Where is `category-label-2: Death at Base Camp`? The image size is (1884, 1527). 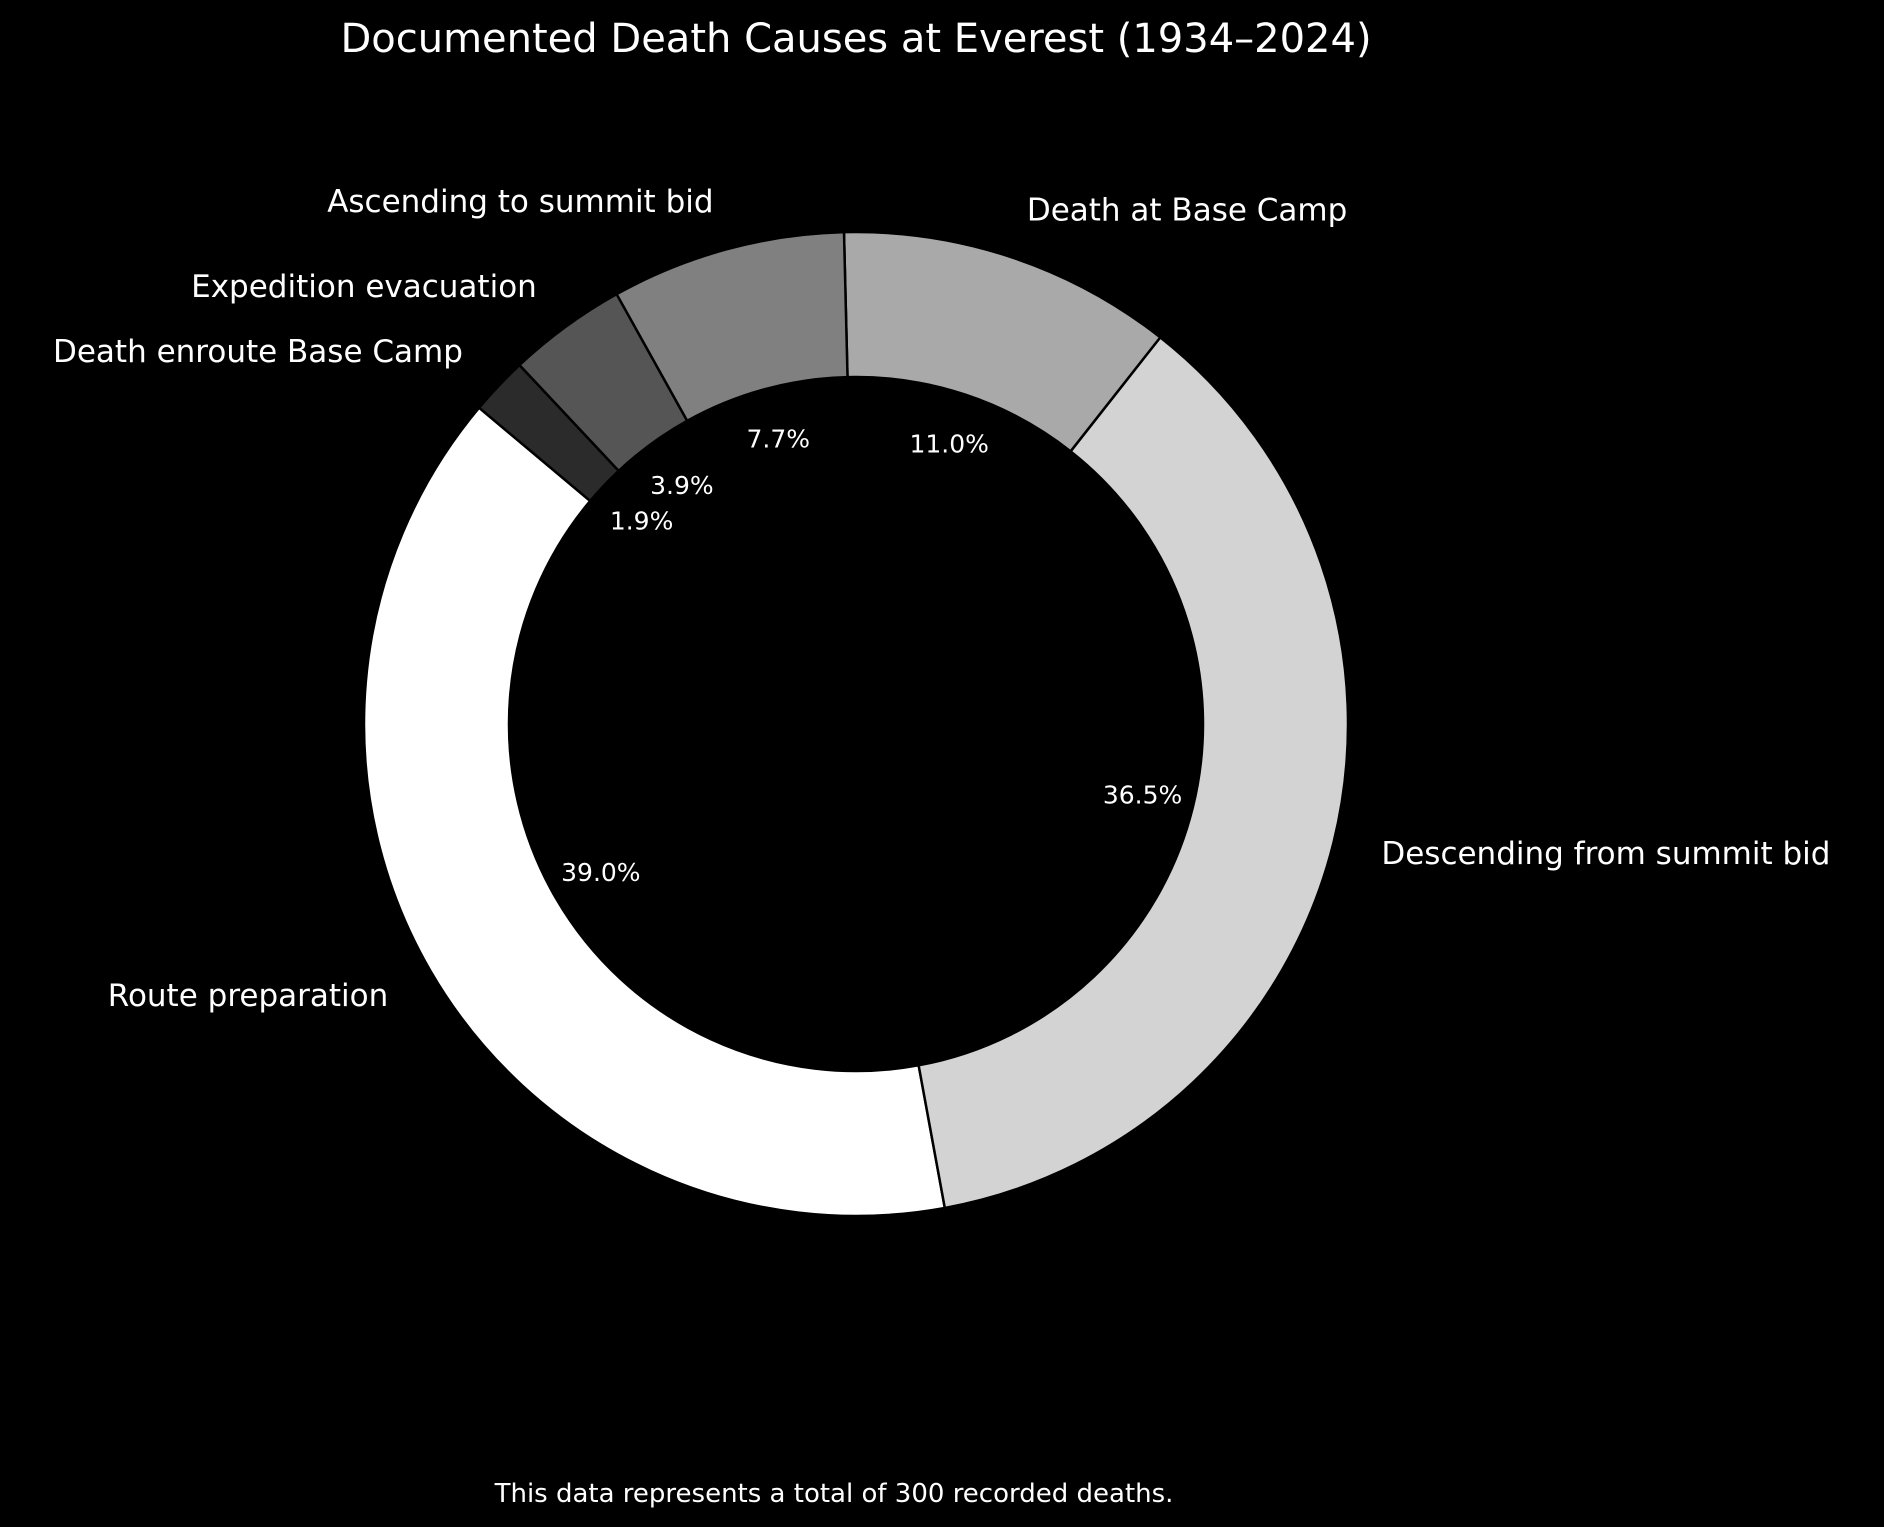
category-label-2: Death at Base Camp is located at coordinates (1187, 210).